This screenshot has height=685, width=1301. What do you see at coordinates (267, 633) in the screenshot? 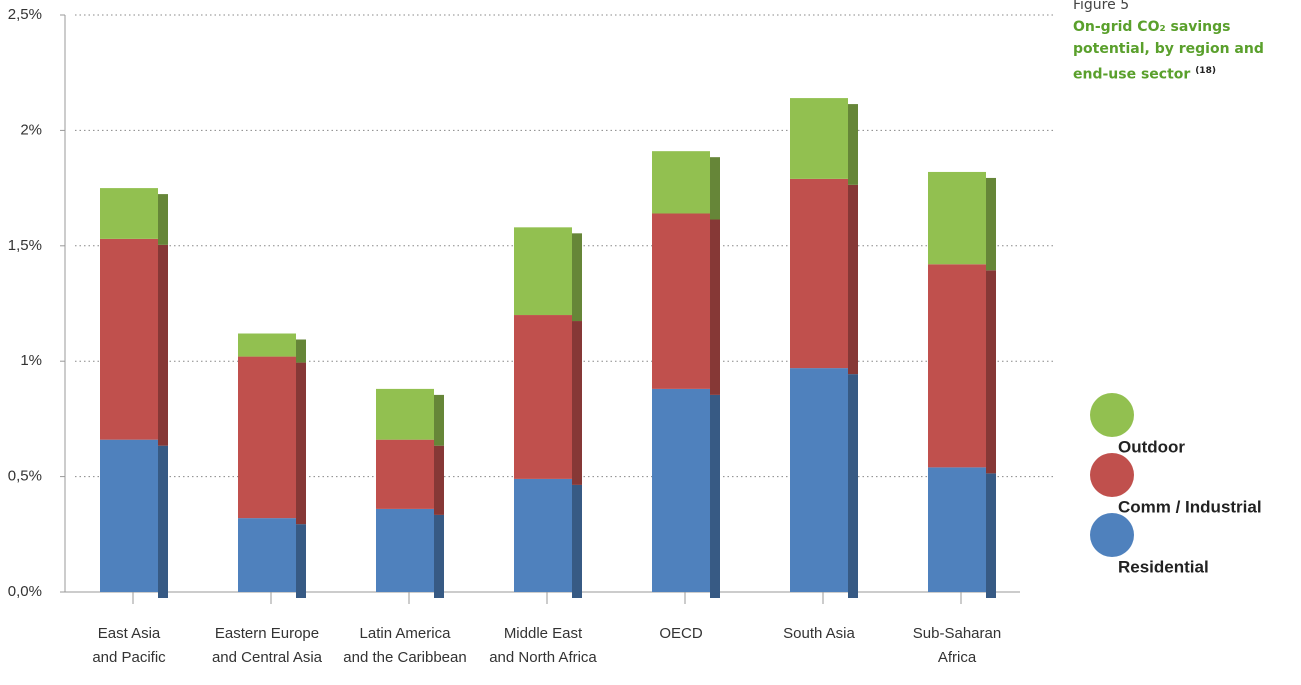
I see `x-tick-label: Eastern Europe` at bounding box center [267, 633].